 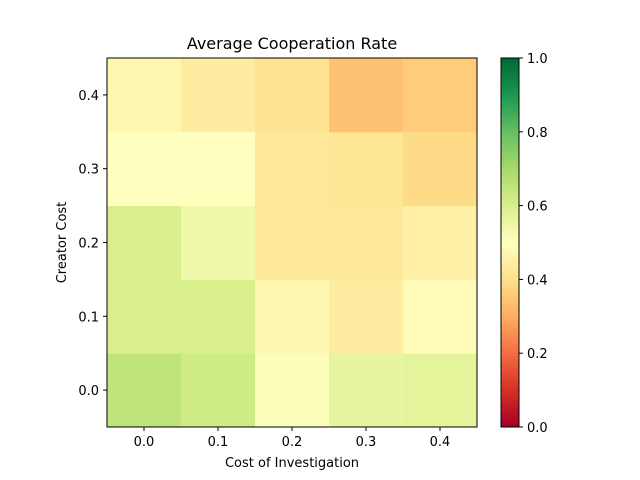 What do you see at coordinates (537, 280) in the screenshot?
I see `colorbar-tick-label: 0.4` at bounding box center [537, 280].